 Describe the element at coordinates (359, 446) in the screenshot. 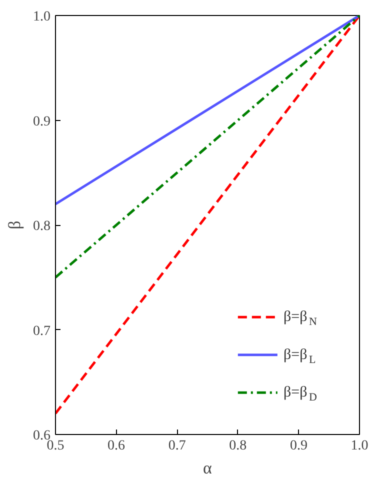

I see `x-tick-label: 1.0` at that location.